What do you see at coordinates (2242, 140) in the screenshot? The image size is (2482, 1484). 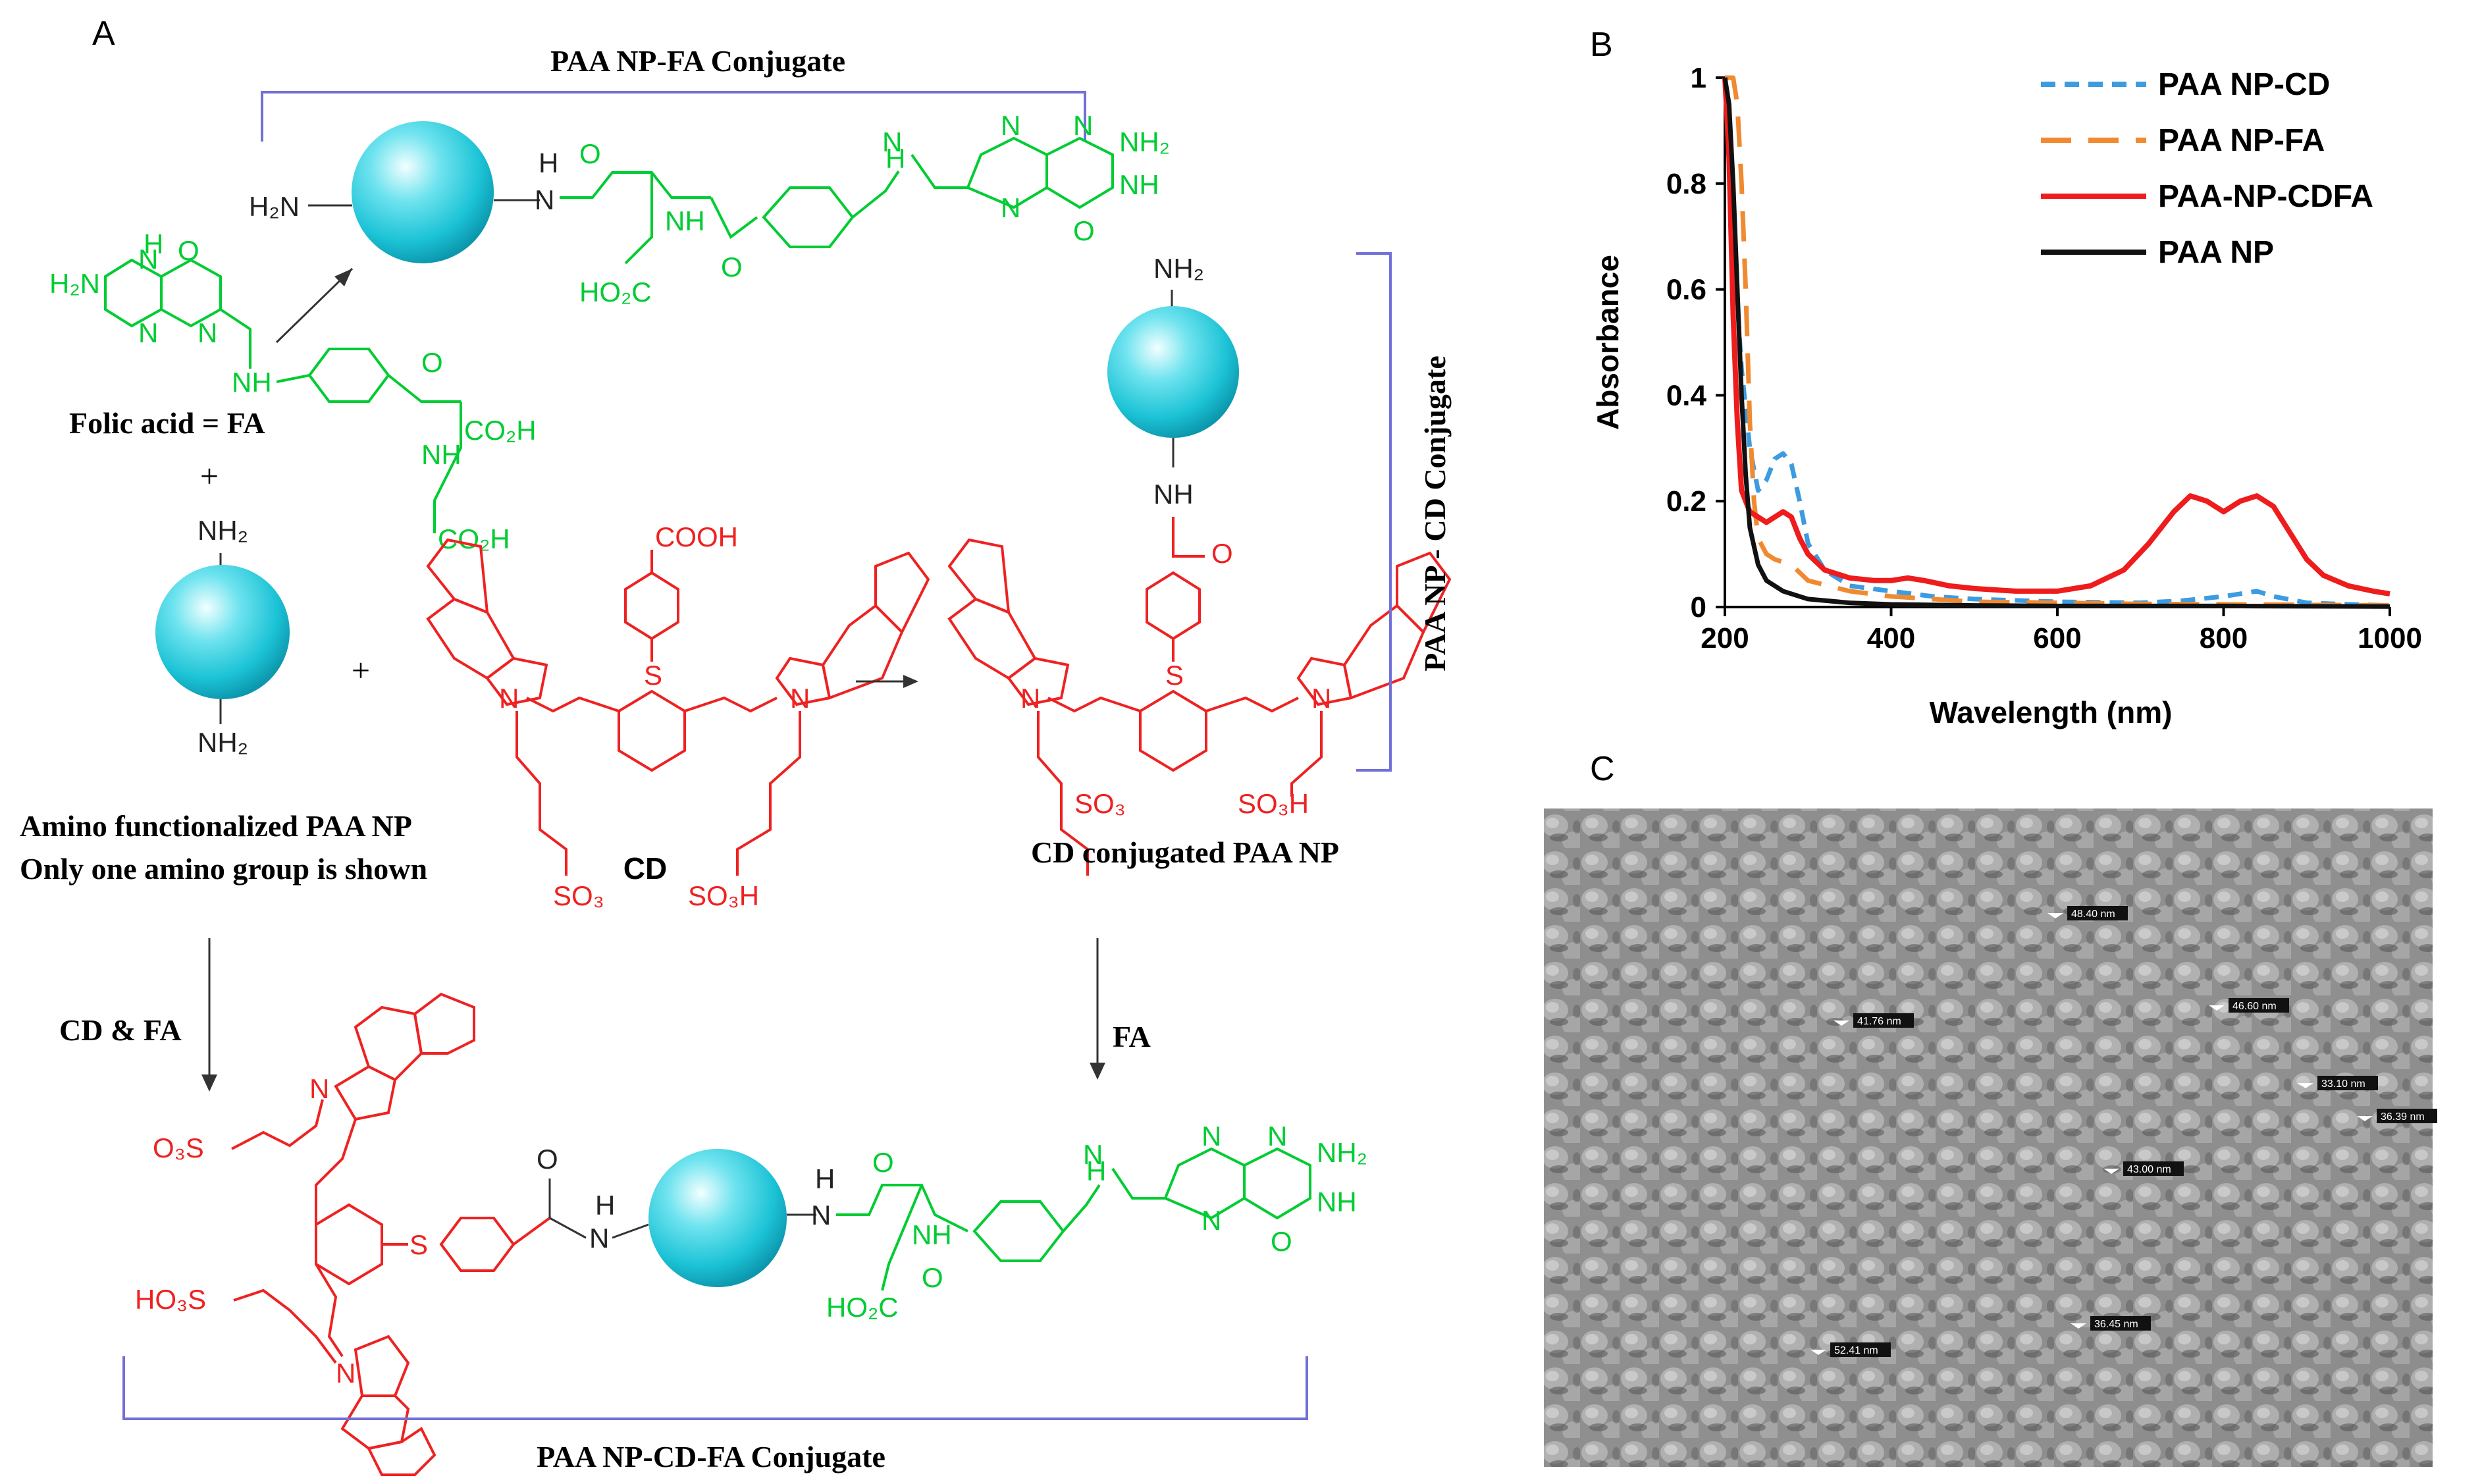 I see `legend-label: PAA NP-FA` at bounding box center [2242, 140].